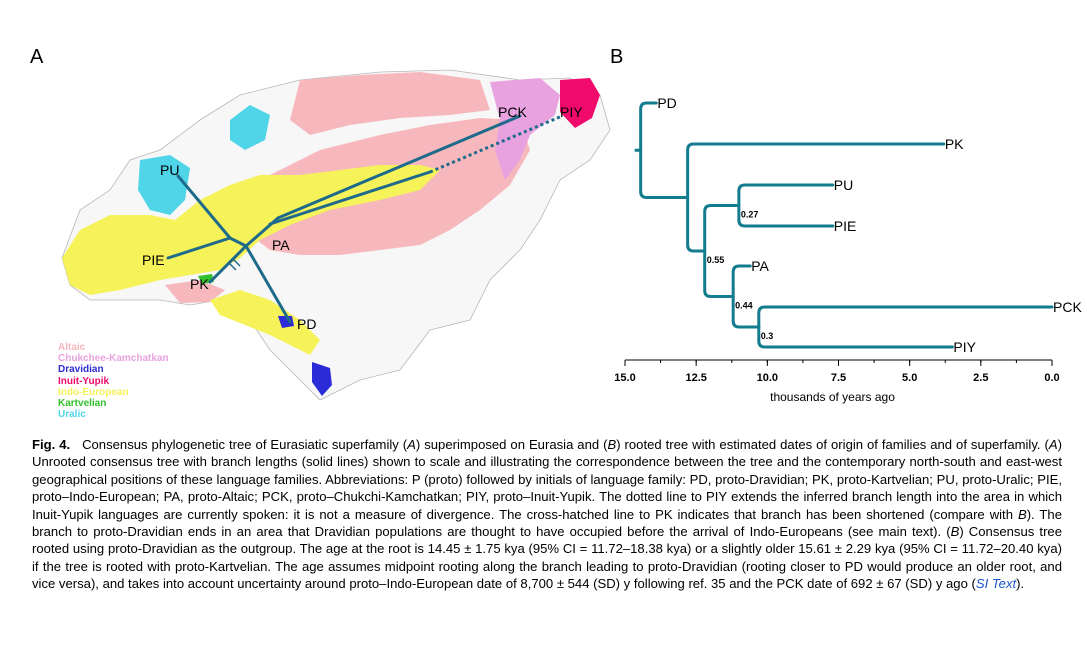 Image resolution: width=1087 pixels, height=648 pixels. Describe the element at coordinates (767, 336) in the screenshot. I see `support-03: 0.3` at that location.